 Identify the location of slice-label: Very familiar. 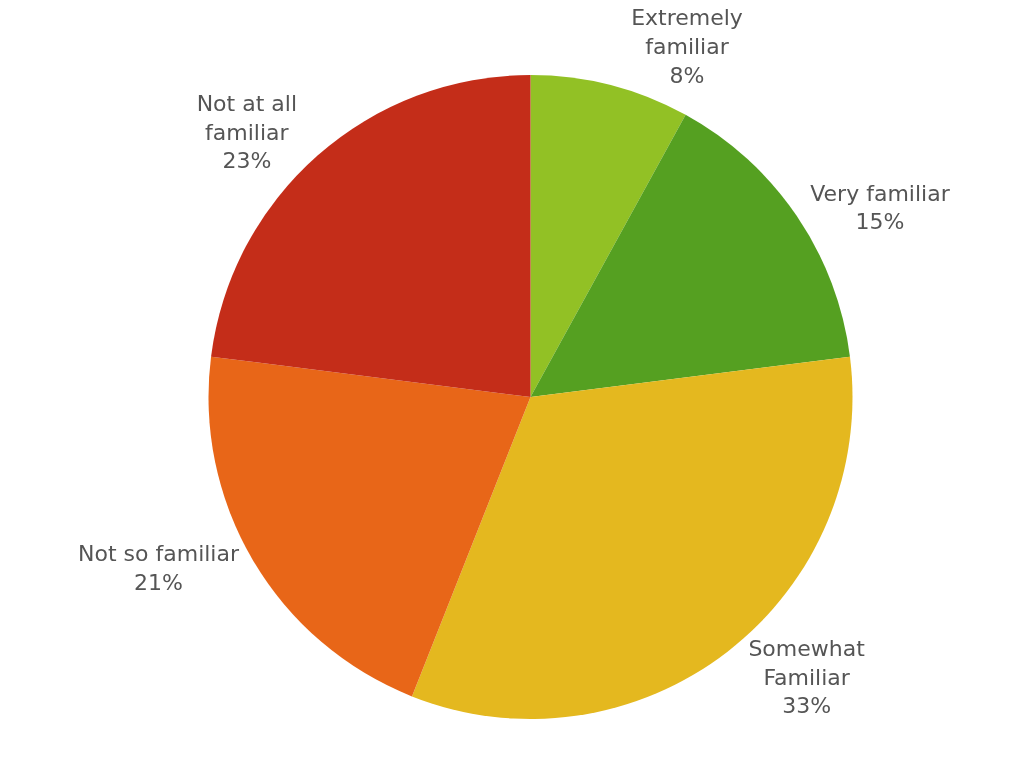
(880, 193).